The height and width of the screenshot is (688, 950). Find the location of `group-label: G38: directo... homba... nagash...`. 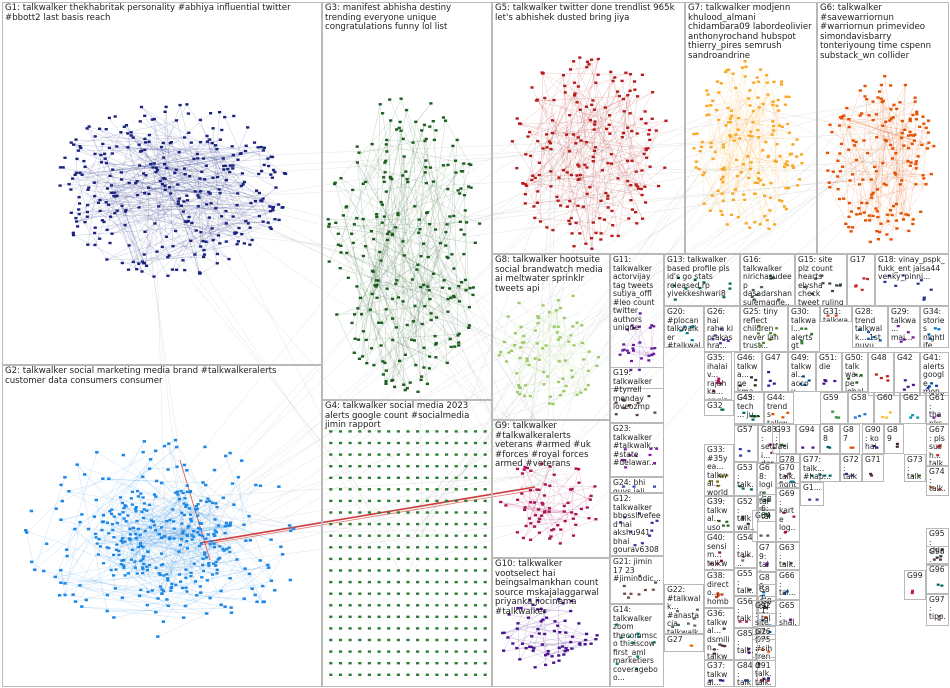

group-label: G38: directo... homba... nagash... is located at coordinates (718, 589).